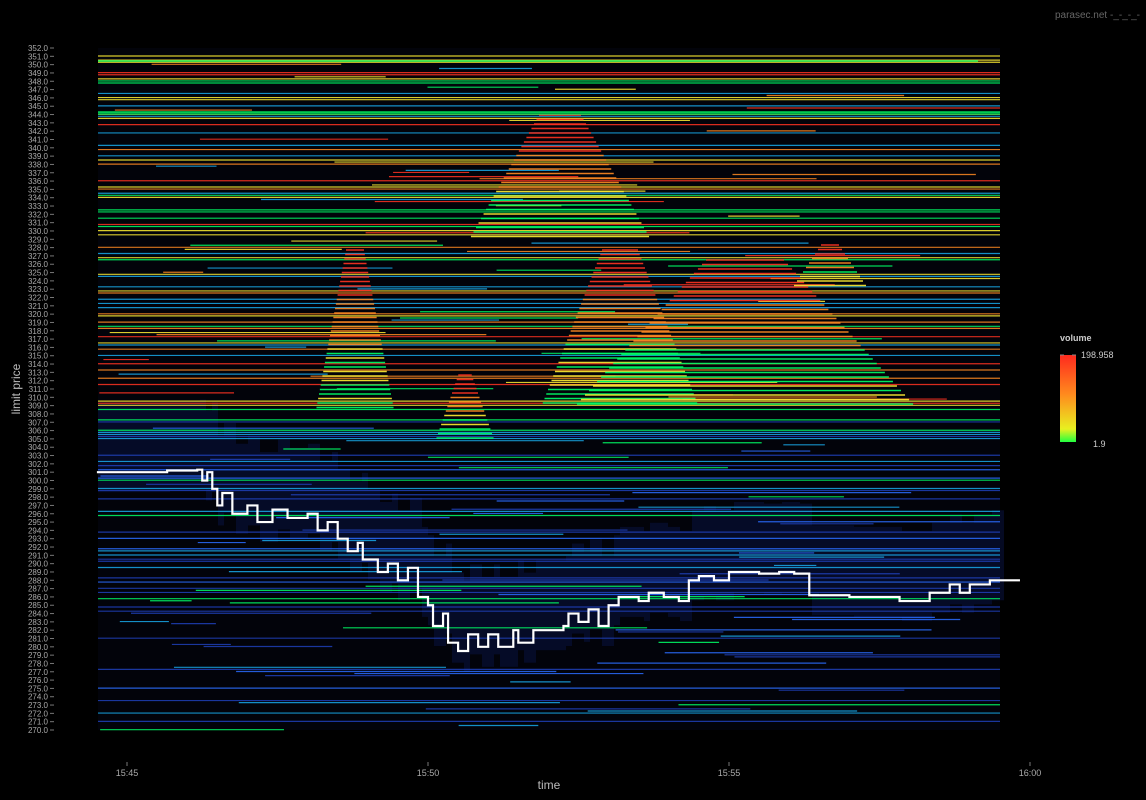 The image size is (1146, 800). I want to click on y-axis-title: limit price, so click(16, 388).